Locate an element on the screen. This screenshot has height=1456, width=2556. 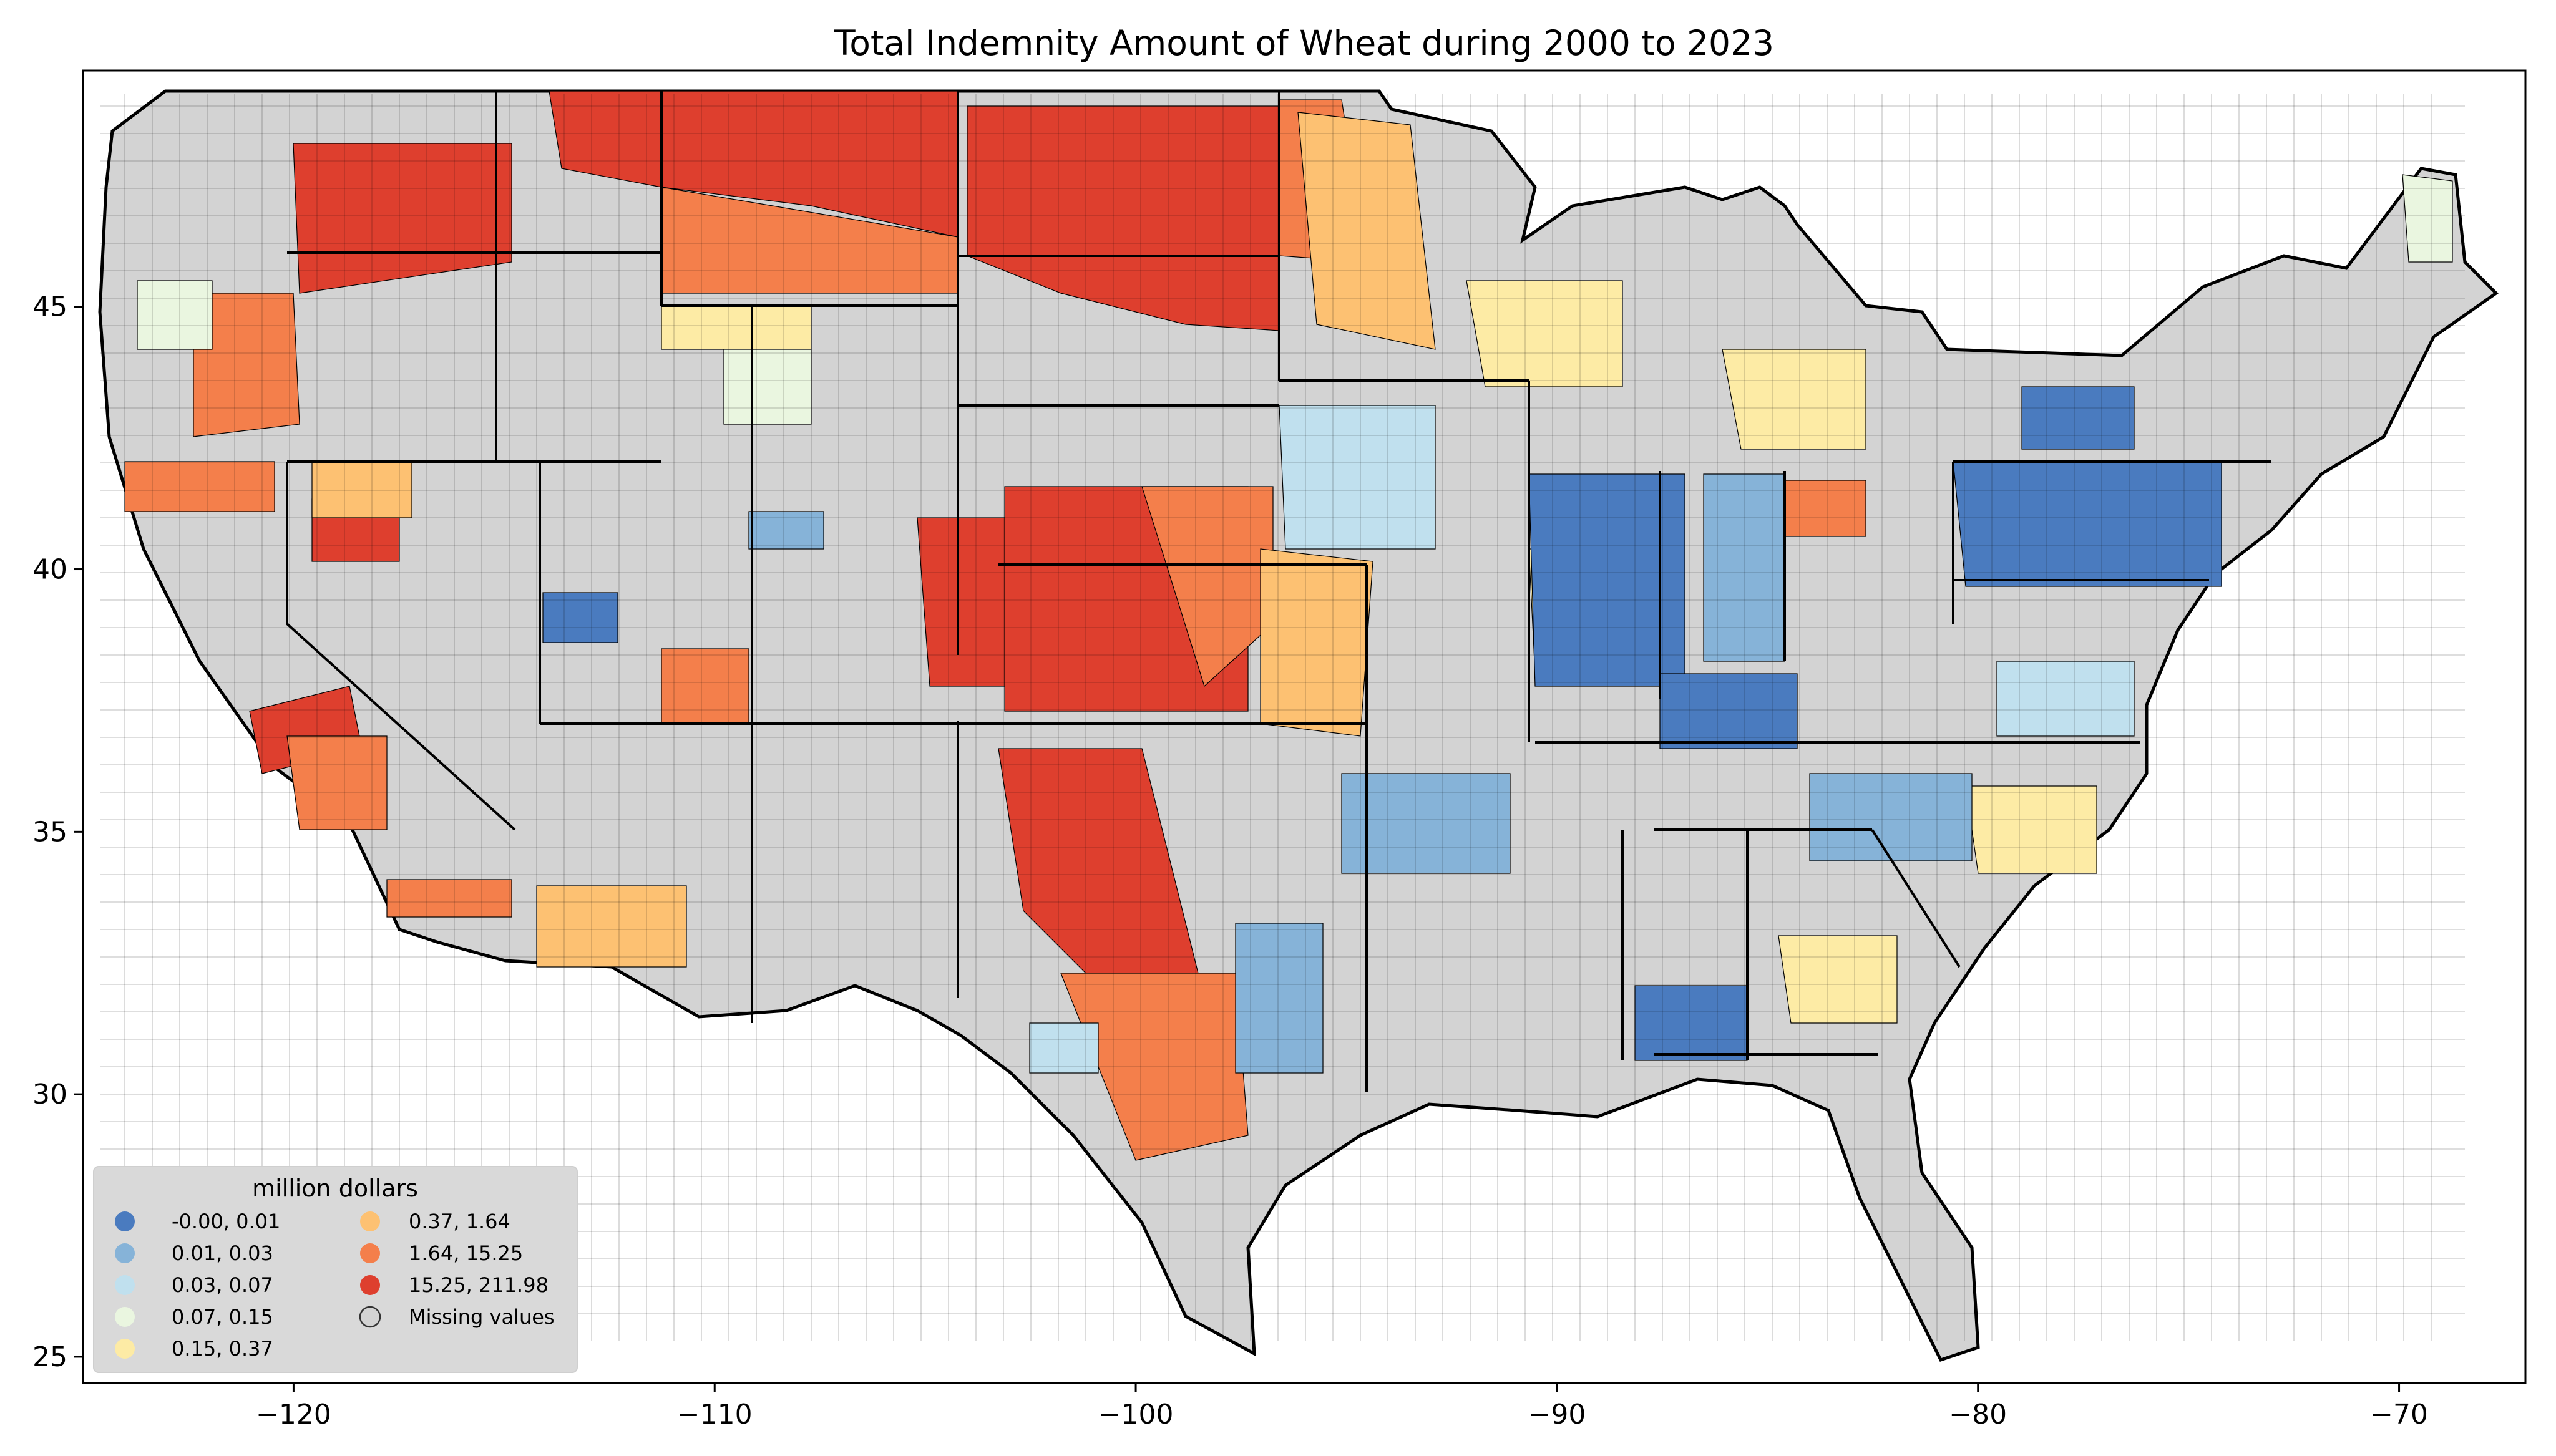
x-tick-label: −90 is located at coordinates (1557, 1414).